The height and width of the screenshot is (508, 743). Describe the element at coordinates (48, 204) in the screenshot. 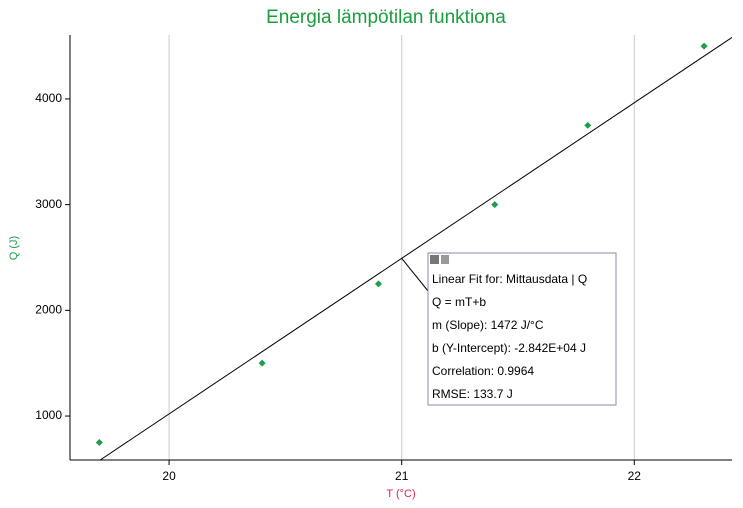

I see `y-tick-label: 3000` at that location.